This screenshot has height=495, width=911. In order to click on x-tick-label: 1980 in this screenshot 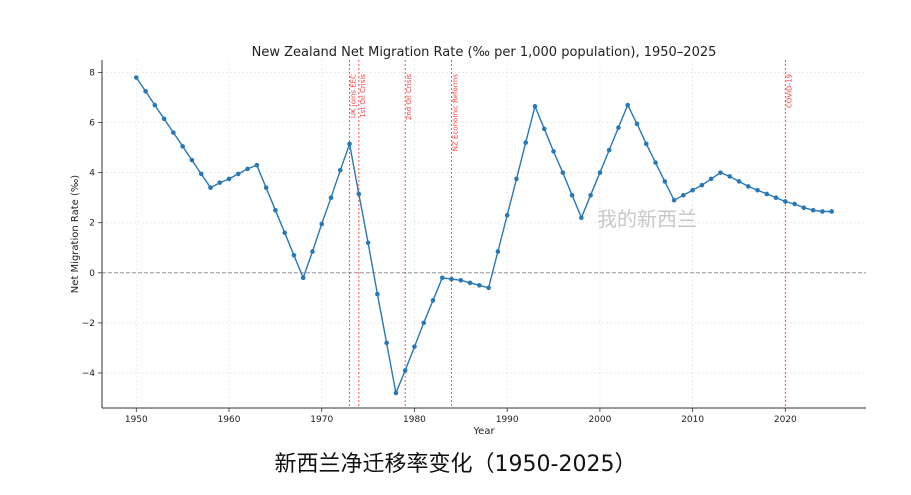, I will do `click(414, 420)`.